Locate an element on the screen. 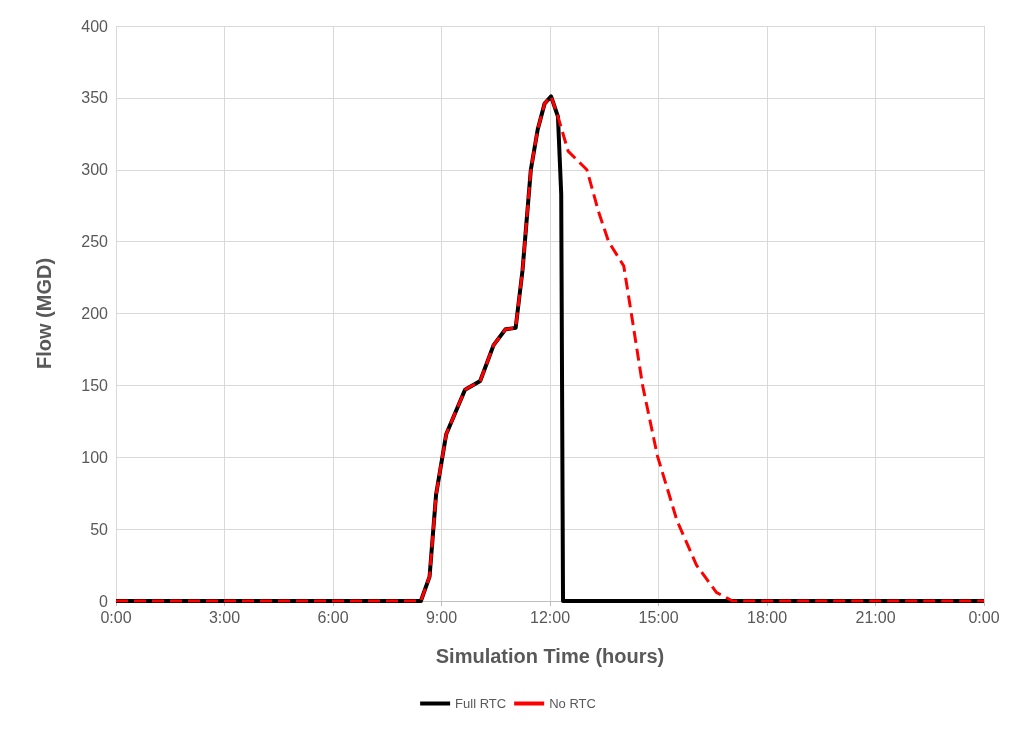  y-tick-label: 300 is located at coordinates (95, 170).